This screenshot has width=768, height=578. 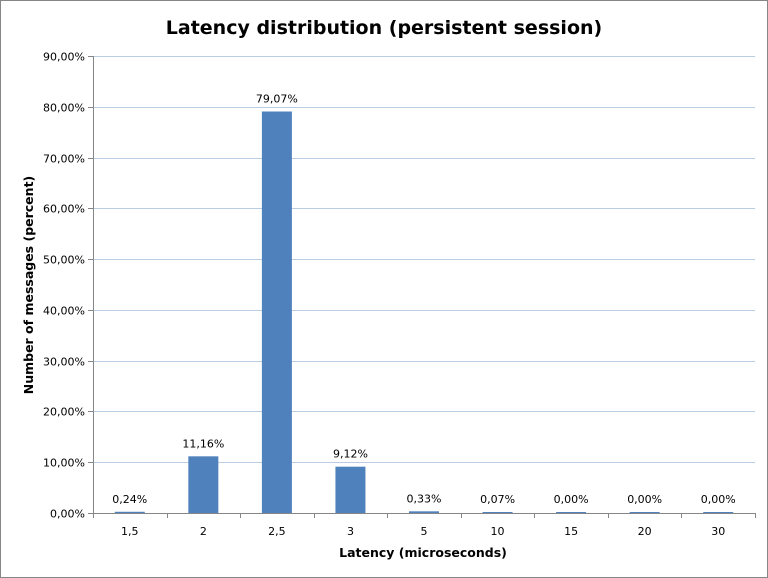 What do you see at coordinates (64, 463) in the screenshot?
I see `y-tick-label: 10,00%` at bounding box center [64, 463].